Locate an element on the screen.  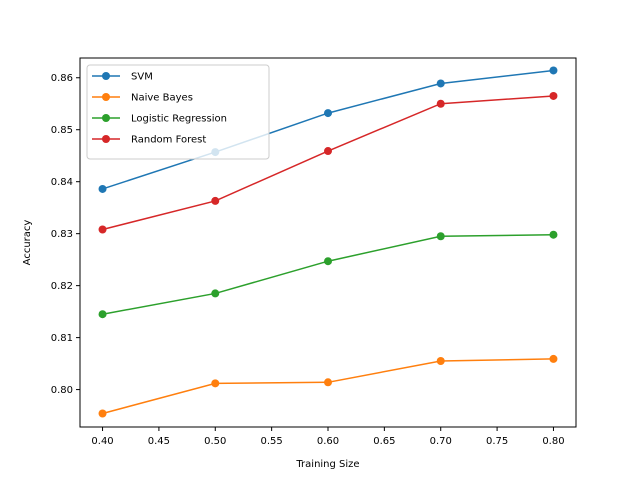
y-axis: 0.80 0.81 0.82 0.83 0.84 0.85 0.86 is located at coordinates (65, 234).